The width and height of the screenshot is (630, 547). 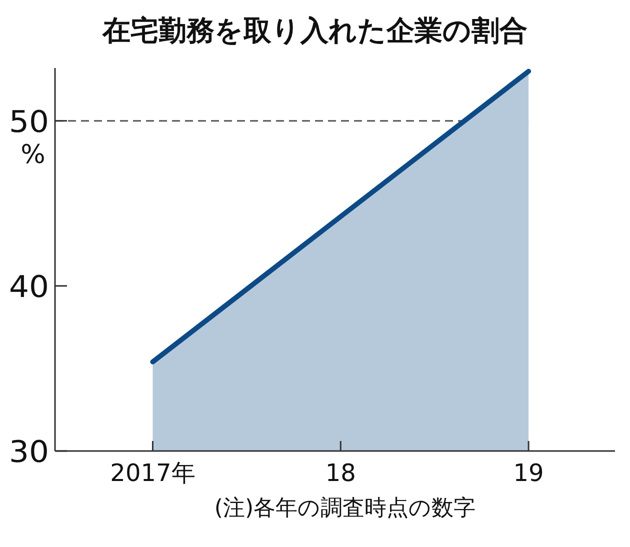 What do you see at coordinates (528, 473) in the screenshot?
I see `x-tick-label: 19` at bounding box center [528, 473].